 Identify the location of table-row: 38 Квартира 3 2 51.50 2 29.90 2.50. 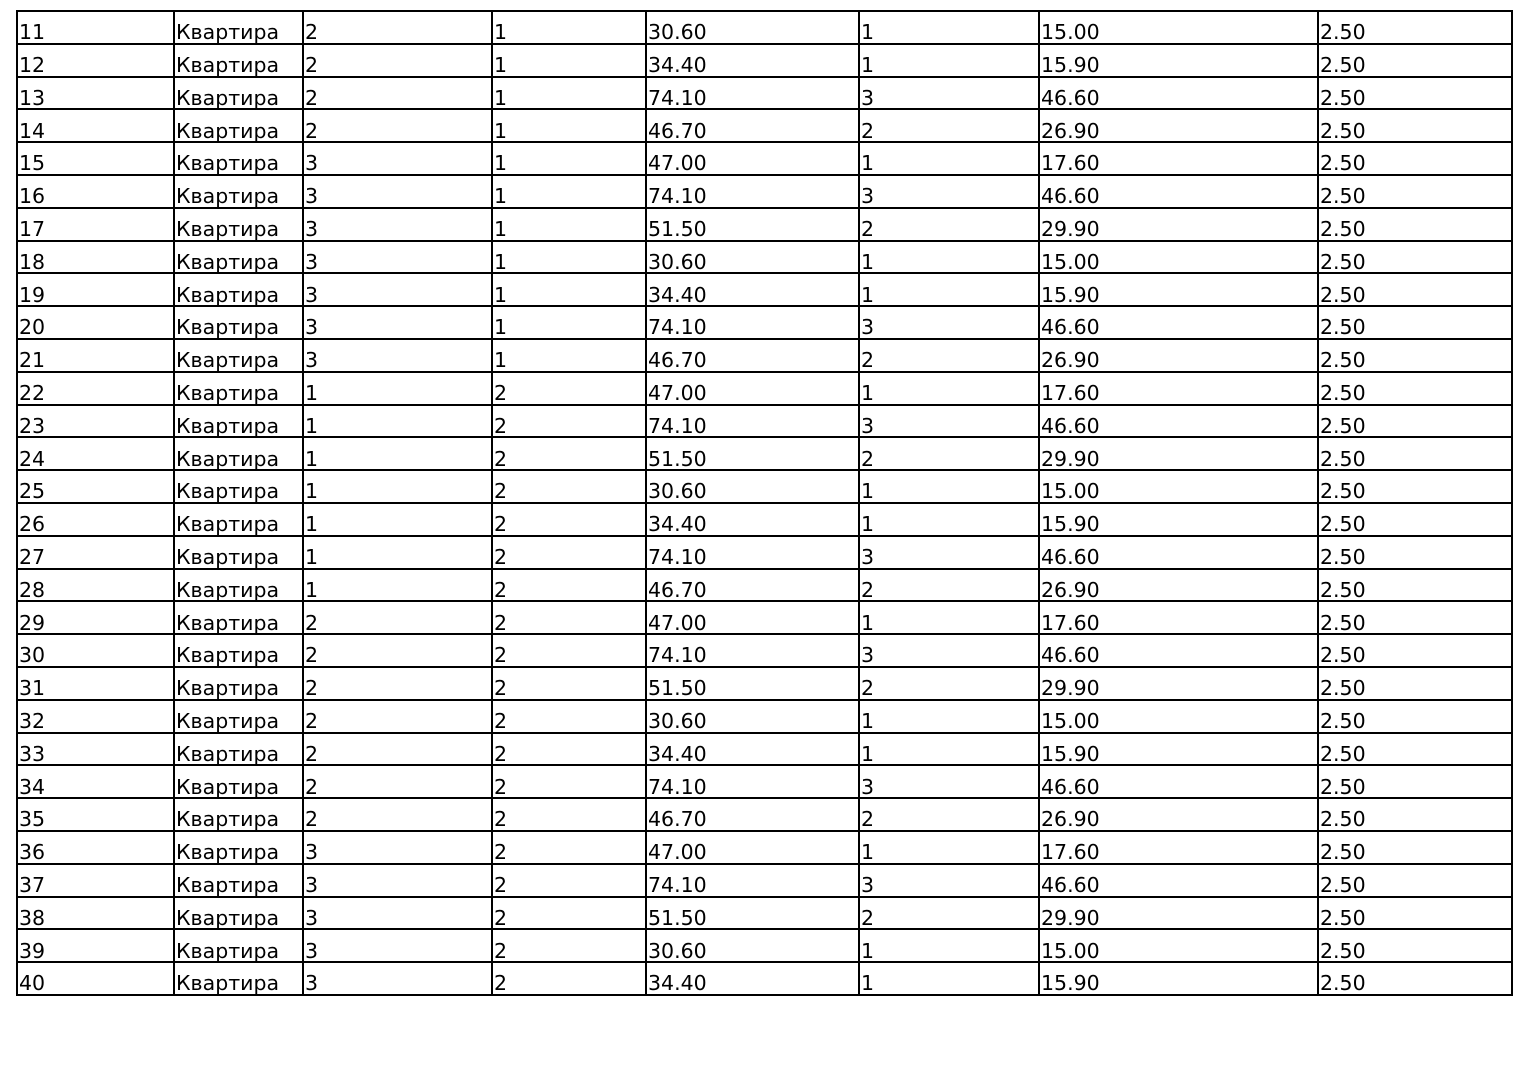
(764, 913).